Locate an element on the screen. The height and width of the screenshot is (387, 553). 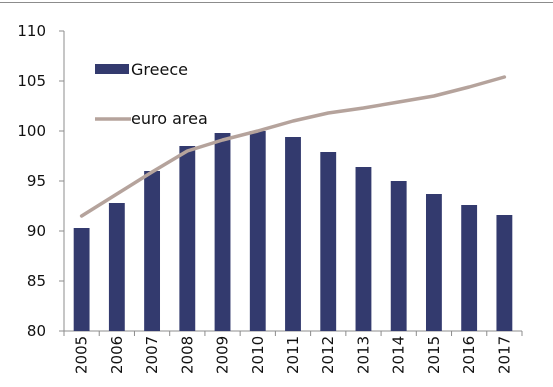
x-tick-label: 2008 is located at coordinates (187, 355).